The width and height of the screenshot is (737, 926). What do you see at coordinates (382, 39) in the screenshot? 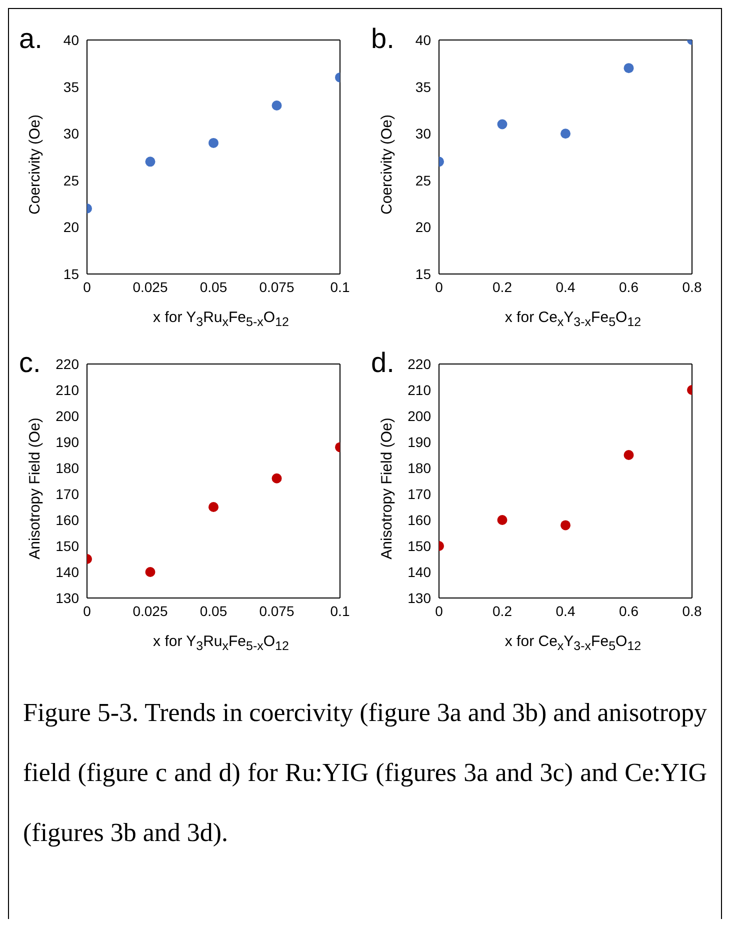
I see `chart-title: b.` at bounding box center [382, 39].